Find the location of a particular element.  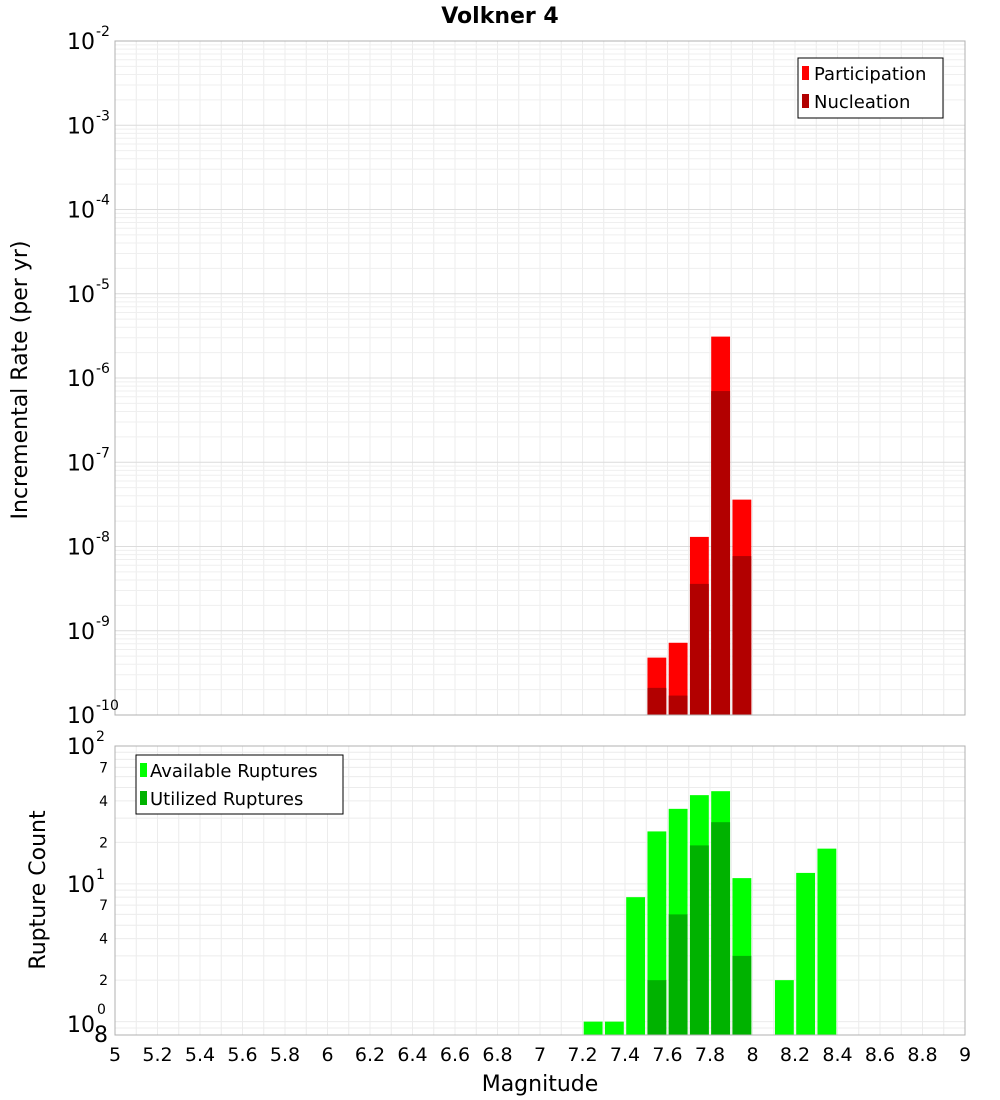

x-tick-label: 7.2 is located at coordinates (582, 1055).